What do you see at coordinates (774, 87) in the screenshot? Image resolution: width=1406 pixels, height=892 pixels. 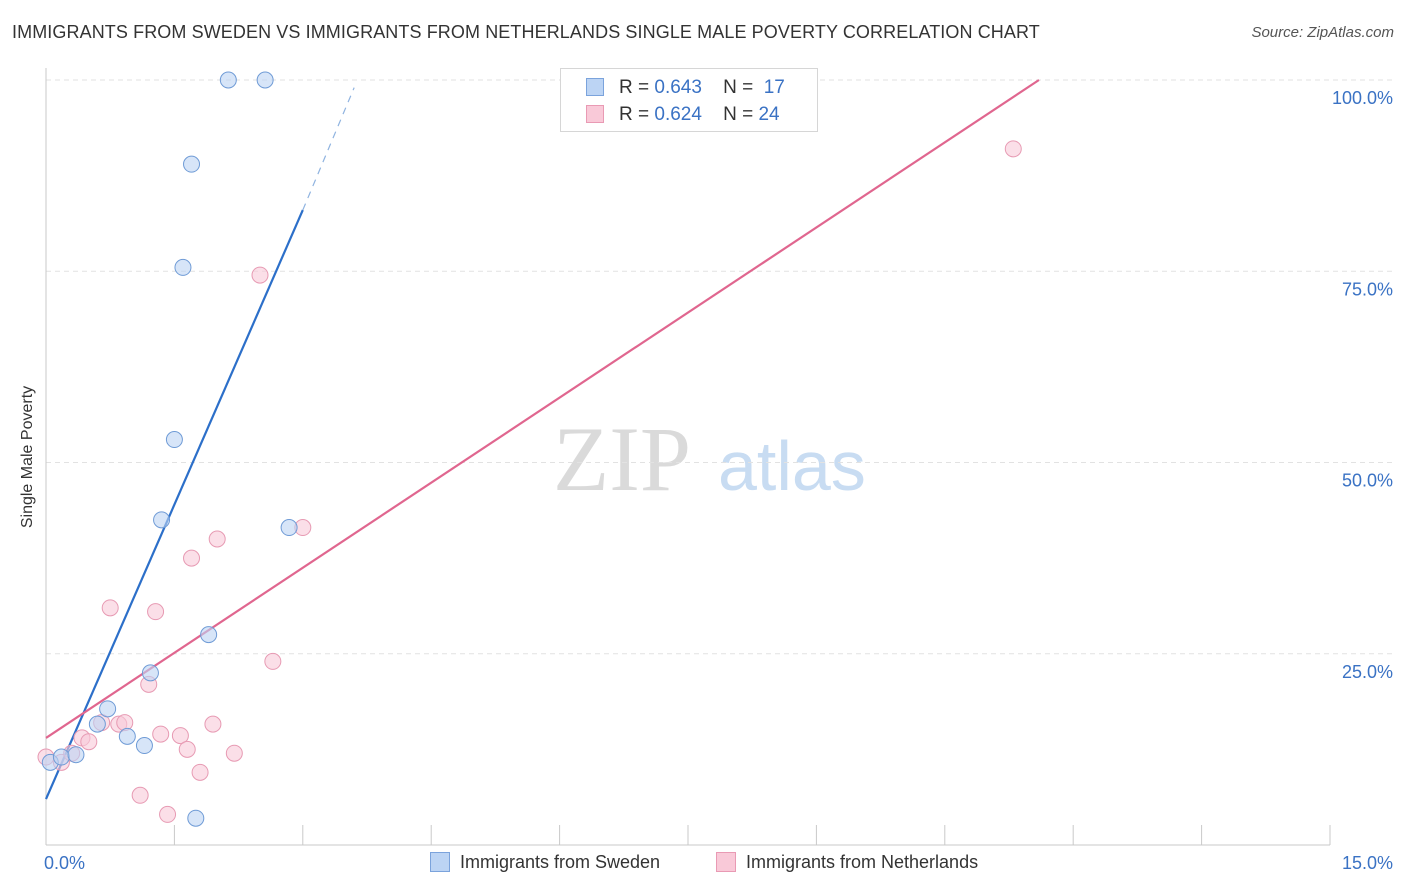 I see `legend-n-value-sweden: 17` at bounding box center [774, 87].